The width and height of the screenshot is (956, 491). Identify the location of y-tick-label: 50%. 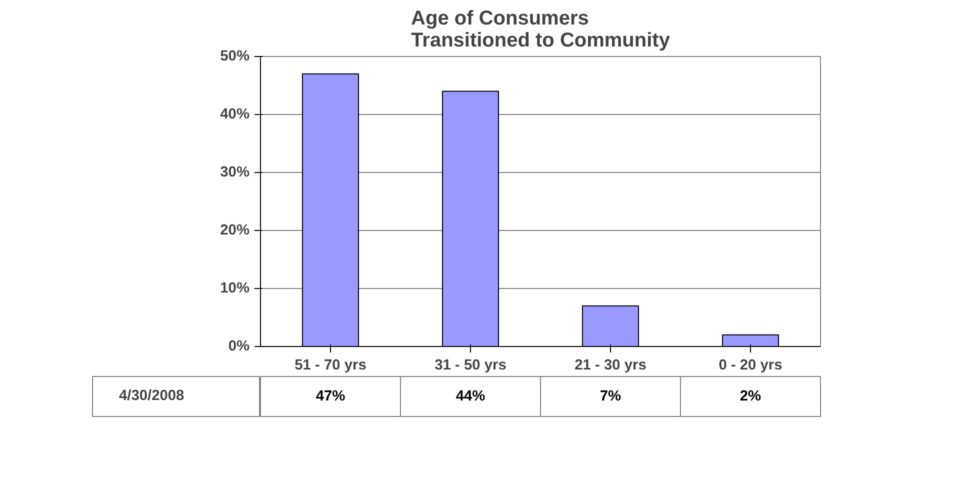
(235, 56).